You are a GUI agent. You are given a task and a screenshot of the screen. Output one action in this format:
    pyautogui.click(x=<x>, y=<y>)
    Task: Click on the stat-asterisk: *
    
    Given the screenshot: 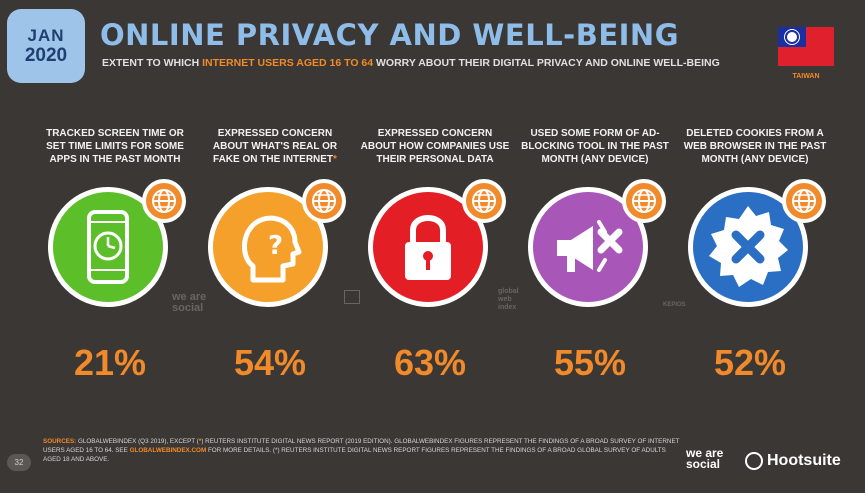 What is the action you would take?
    pyautogui.click(x=335, y=159)
    